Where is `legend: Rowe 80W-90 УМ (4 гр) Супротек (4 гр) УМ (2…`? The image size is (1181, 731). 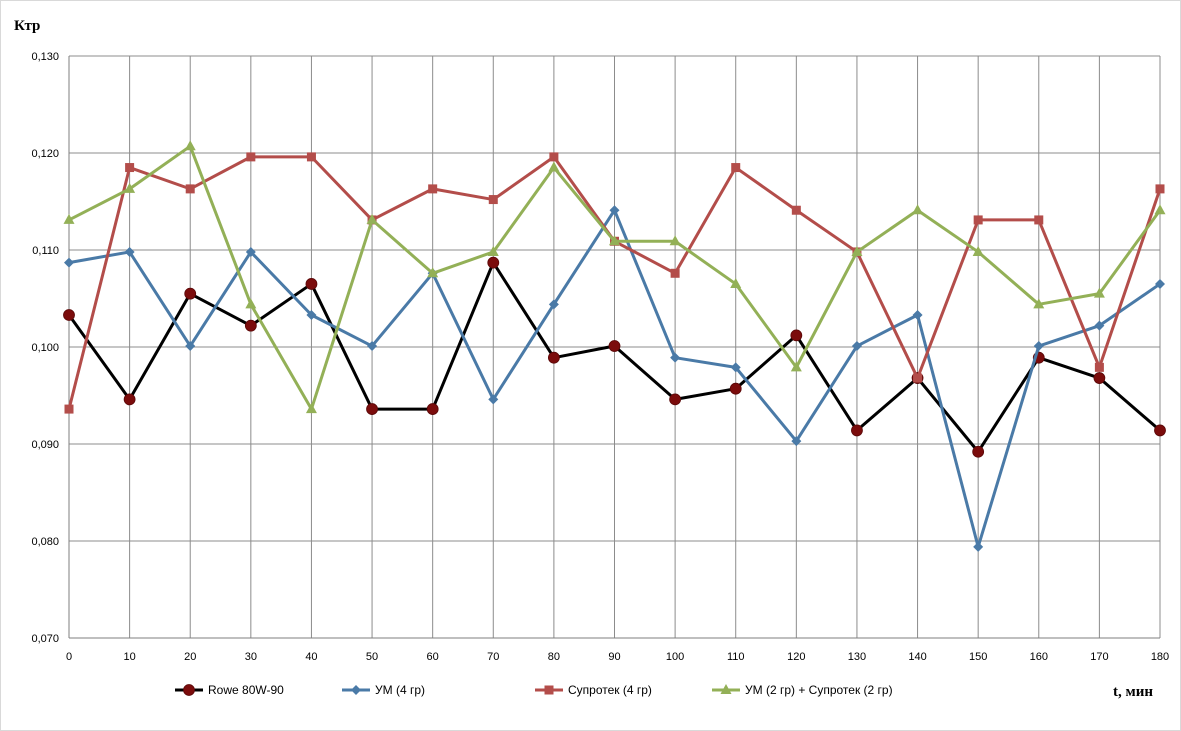 legend: Rowe 80W-90 УМ (4 гр) Супротек (4 гр) УМ (2… is located at coordinates (534, 690).